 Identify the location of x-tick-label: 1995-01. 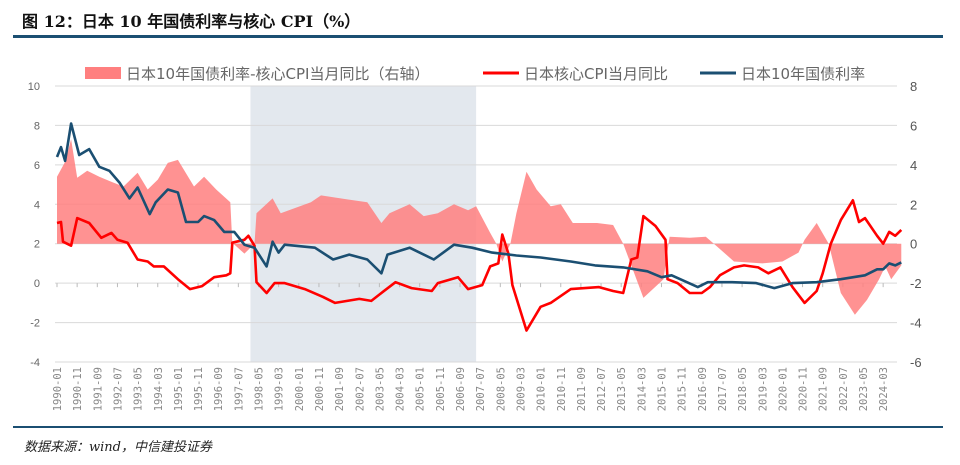
(179, 389).